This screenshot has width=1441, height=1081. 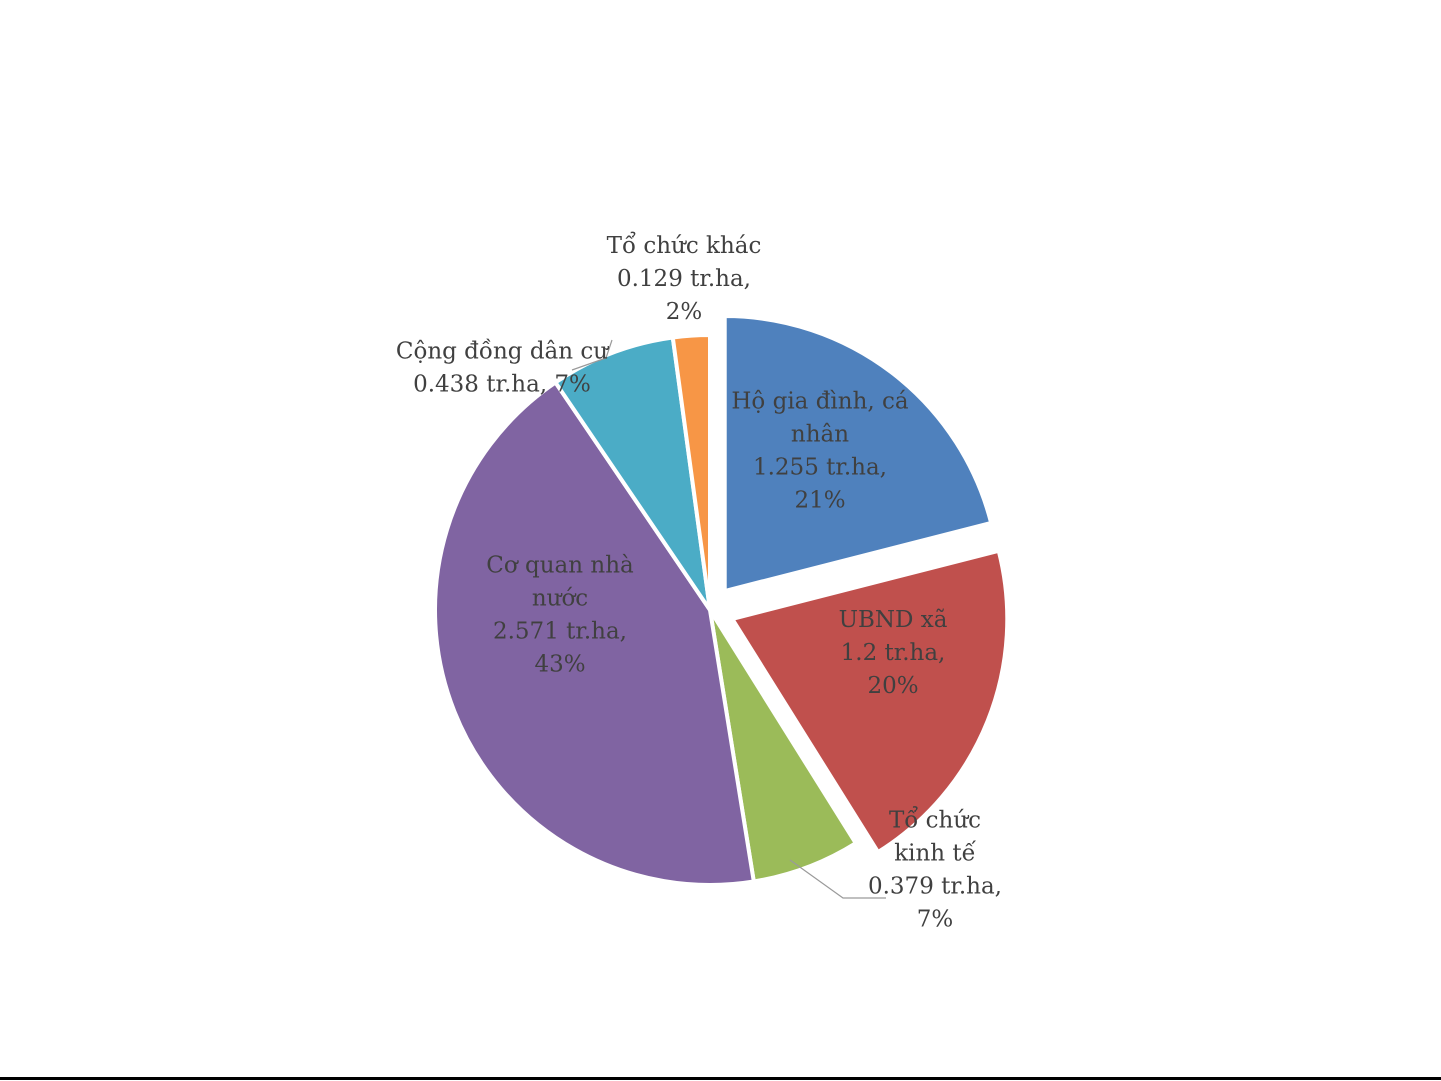 I want to click on data-label-cong-dong-dan-cu: Cộng đồng dân cư 0.438 tr.ha, 7%, so click(x=502, y=368).